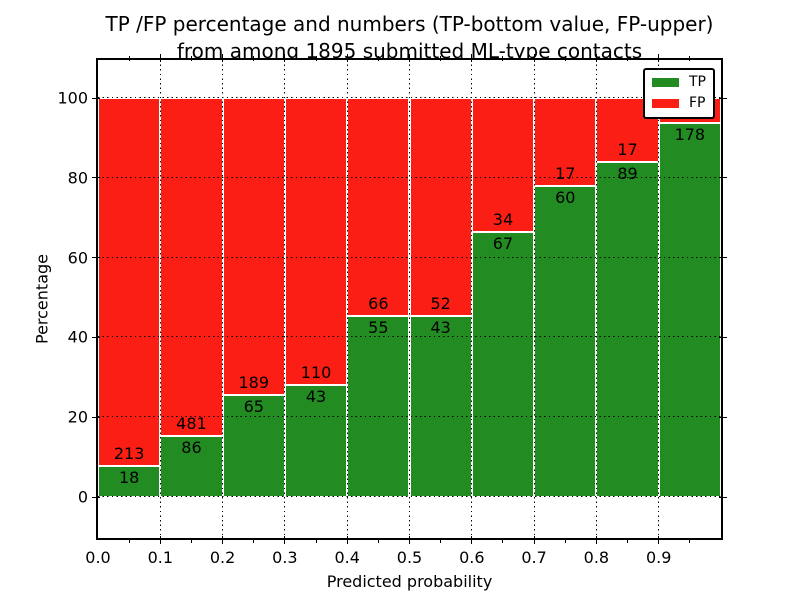  Describe the element at coordinates (129, 477) in the screenshot. I see `bar-label-tp: 18` at that location.